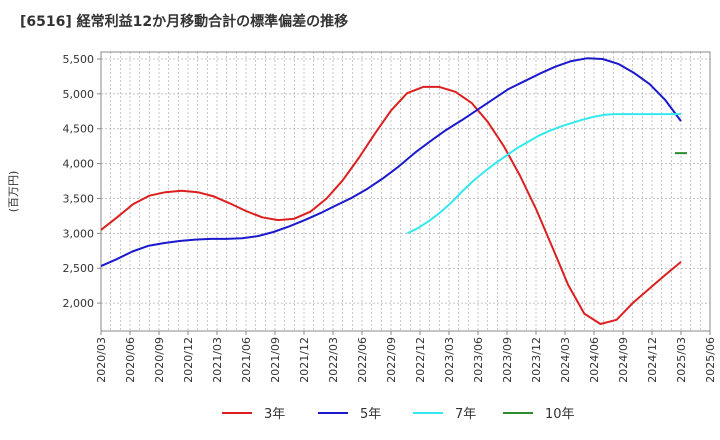  What do you see at coordinates (652, 360) in the screenshot?
I see `x-tick-label: 2024/12` at bounding box center [652, 360].